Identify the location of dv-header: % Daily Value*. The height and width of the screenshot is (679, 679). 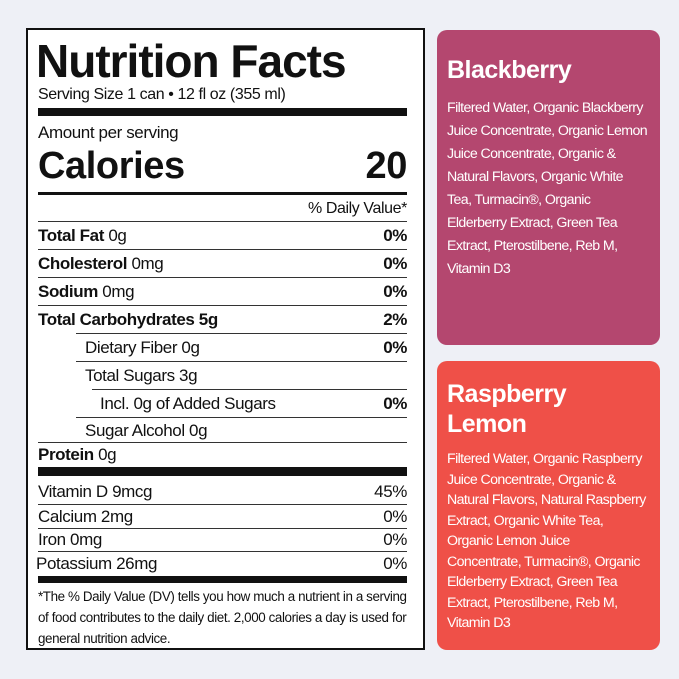
(357, 208).